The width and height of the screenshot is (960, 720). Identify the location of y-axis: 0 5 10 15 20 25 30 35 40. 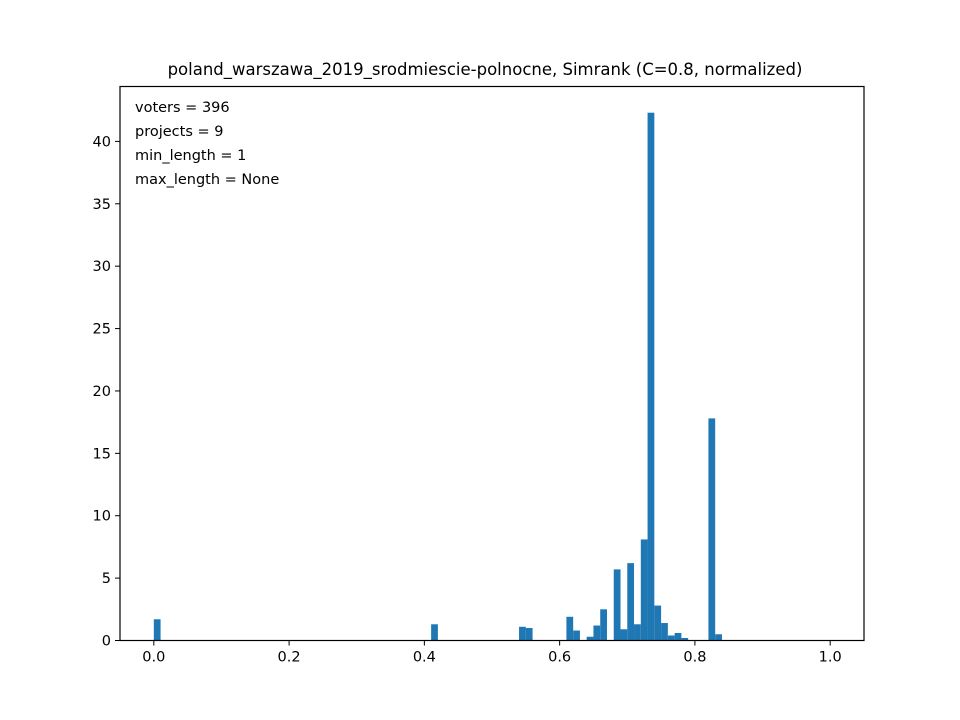
(106, 392).